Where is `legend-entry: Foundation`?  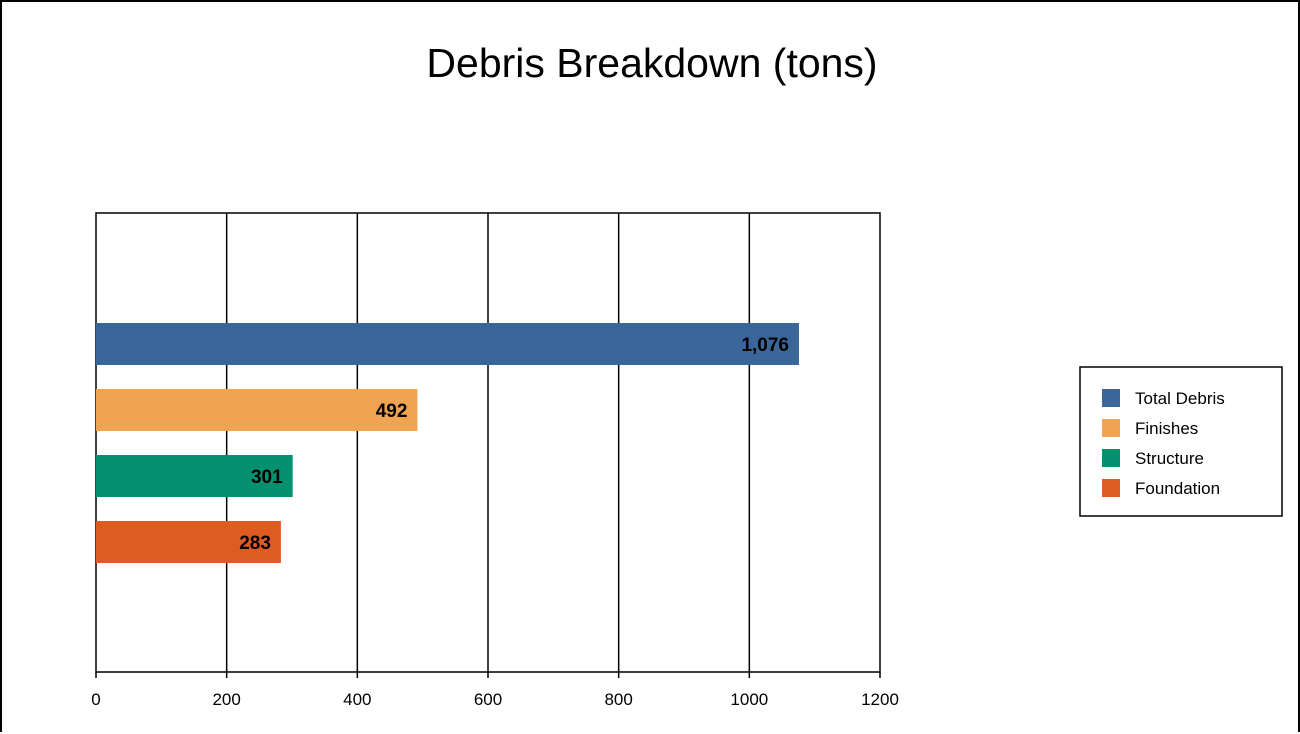 legend-entry: Foundation is located at coordinates (1177, 488).